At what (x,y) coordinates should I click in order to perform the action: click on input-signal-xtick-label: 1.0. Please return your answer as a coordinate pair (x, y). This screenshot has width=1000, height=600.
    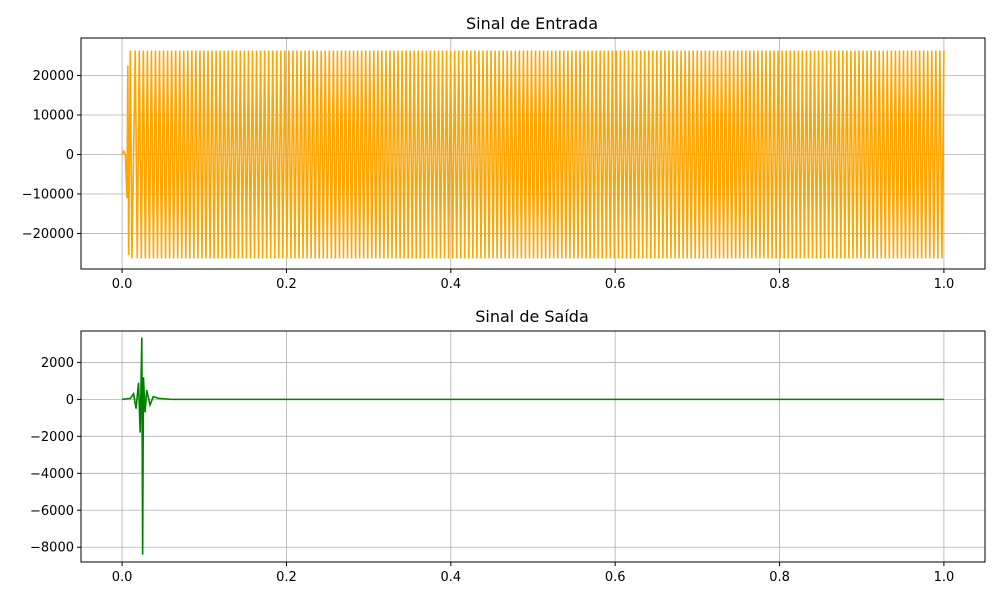
    Looking at the image, I should click on (944, 284).